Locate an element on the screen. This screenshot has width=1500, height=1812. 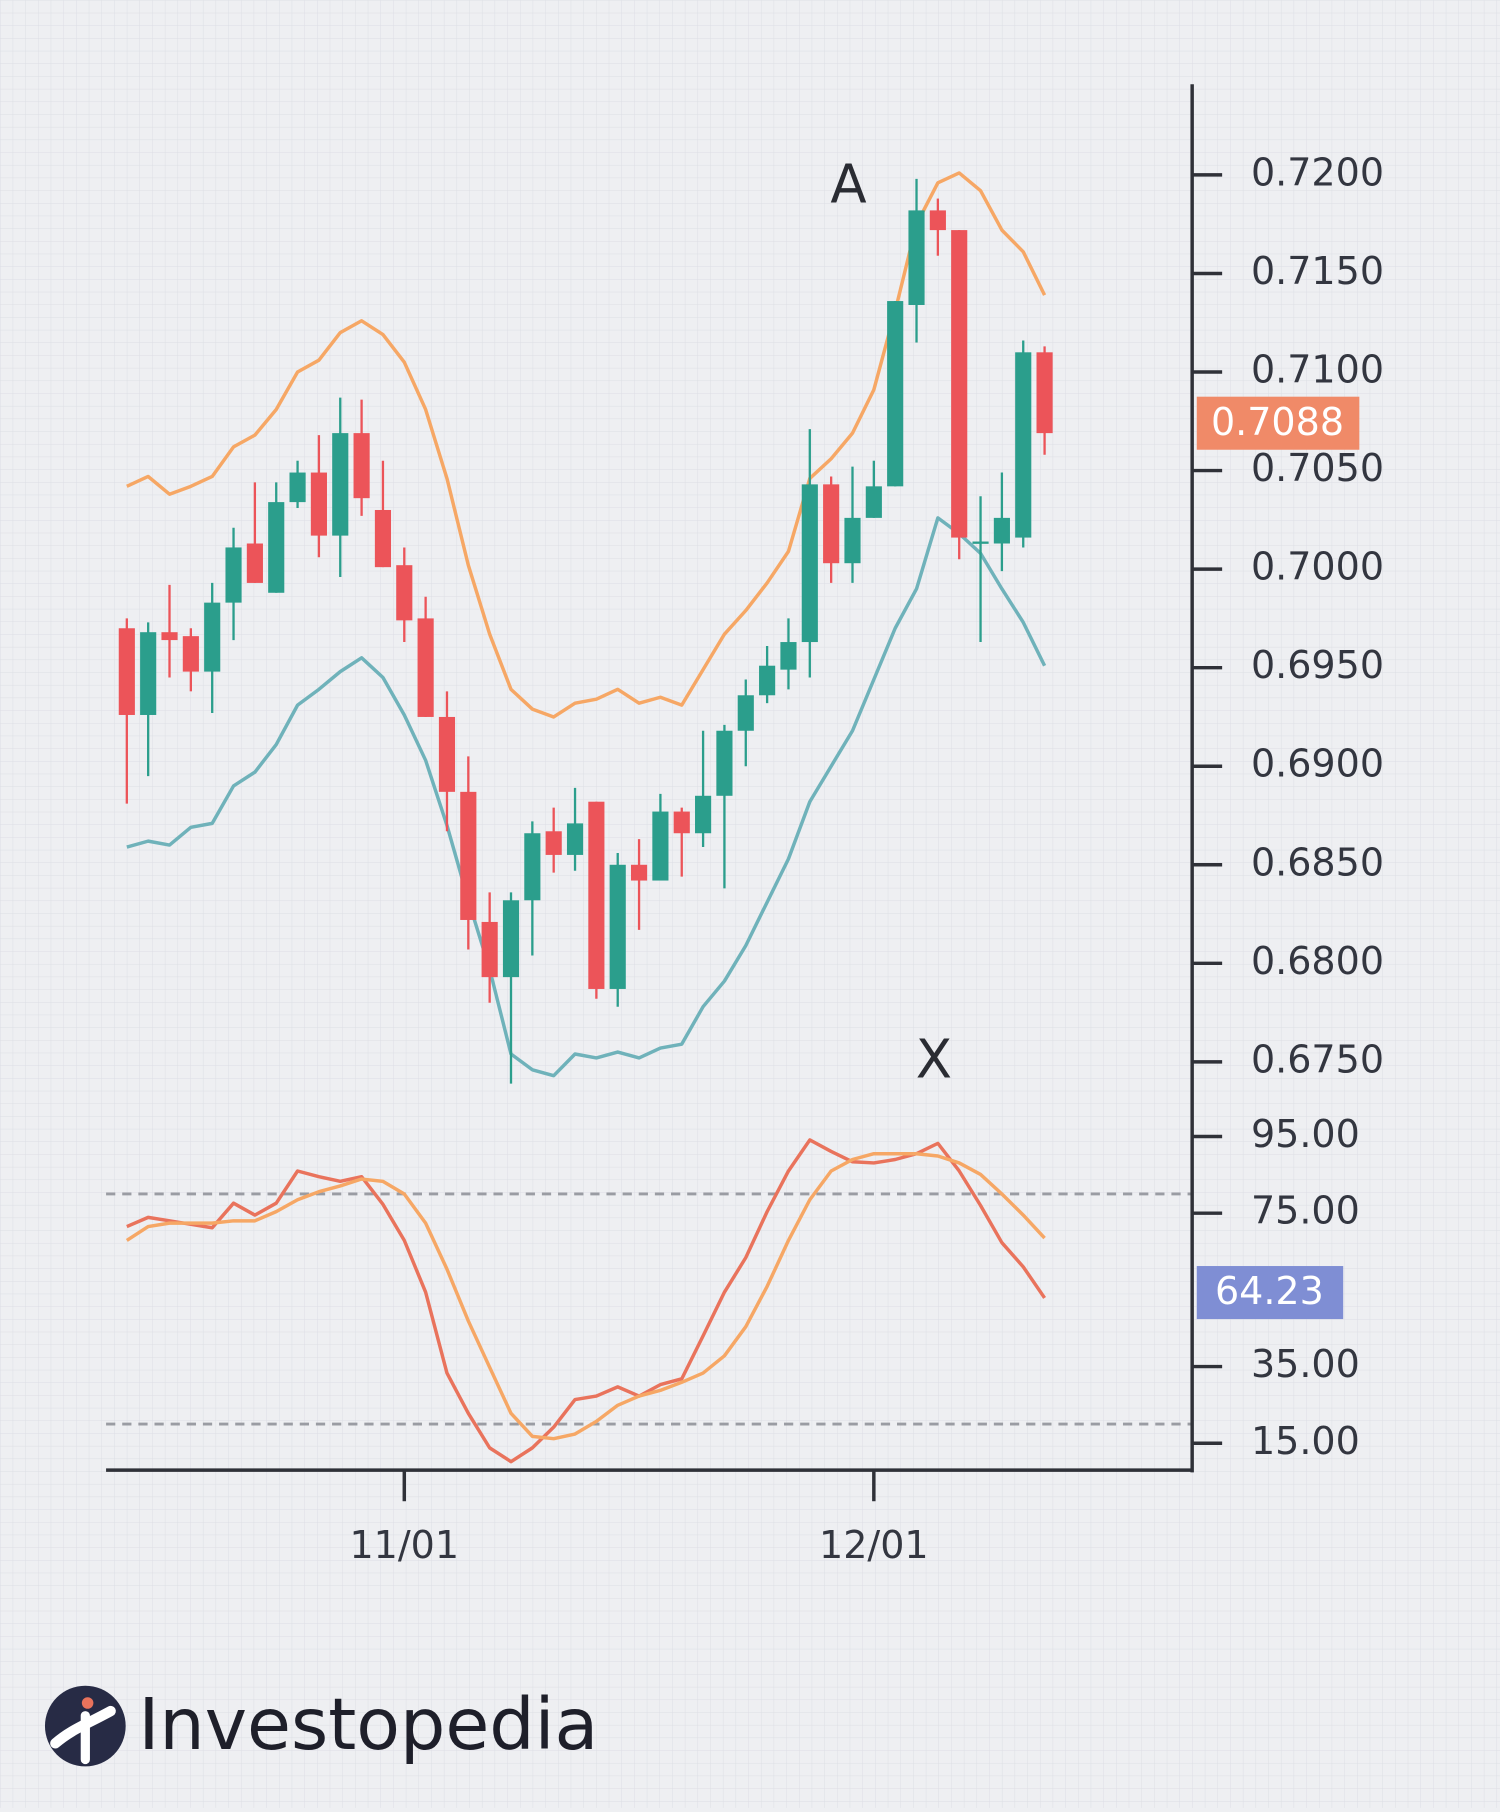
y-tick-label: 0.6950 is located at coordinates (1317, 665).